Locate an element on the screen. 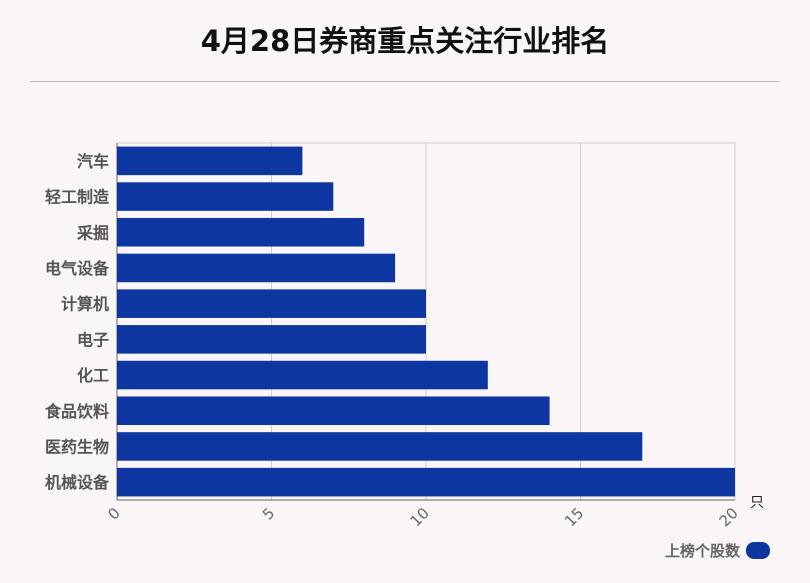  x-tick-label-2: 10 is located at coordinates (420, 517).